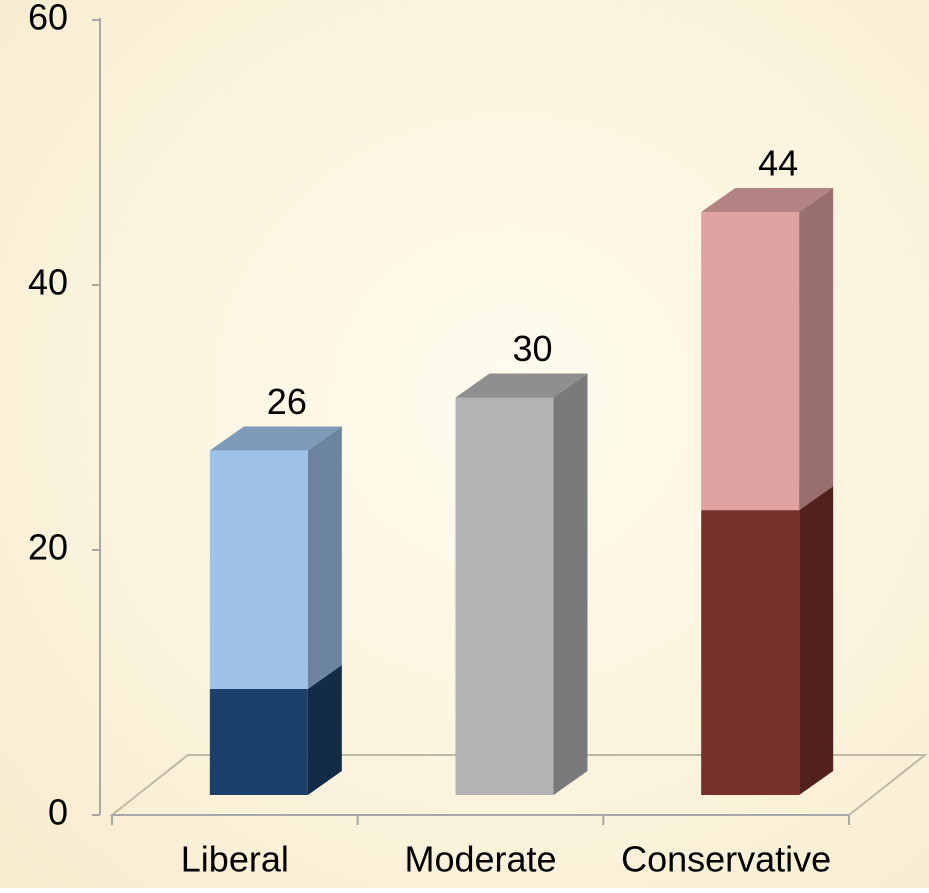  Describe the element at coordinates (287, 401) in the screenshot. I see `total-label: 26` at that location.